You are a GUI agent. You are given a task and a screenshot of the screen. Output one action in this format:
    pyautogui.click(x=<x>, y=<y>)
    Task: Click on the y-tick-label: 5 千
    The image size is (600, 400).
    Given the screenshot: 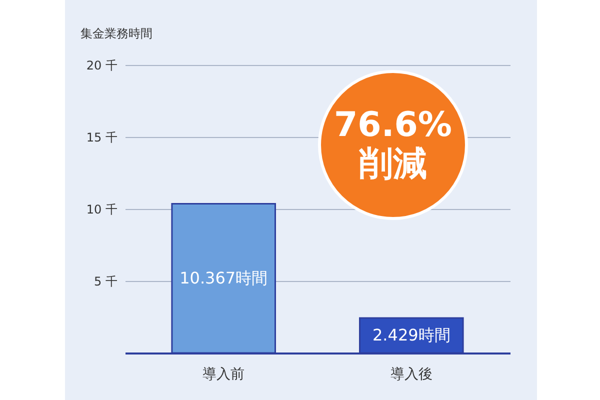 What is the action you would take?
    pyautogui.click(x=106, y=281)
    